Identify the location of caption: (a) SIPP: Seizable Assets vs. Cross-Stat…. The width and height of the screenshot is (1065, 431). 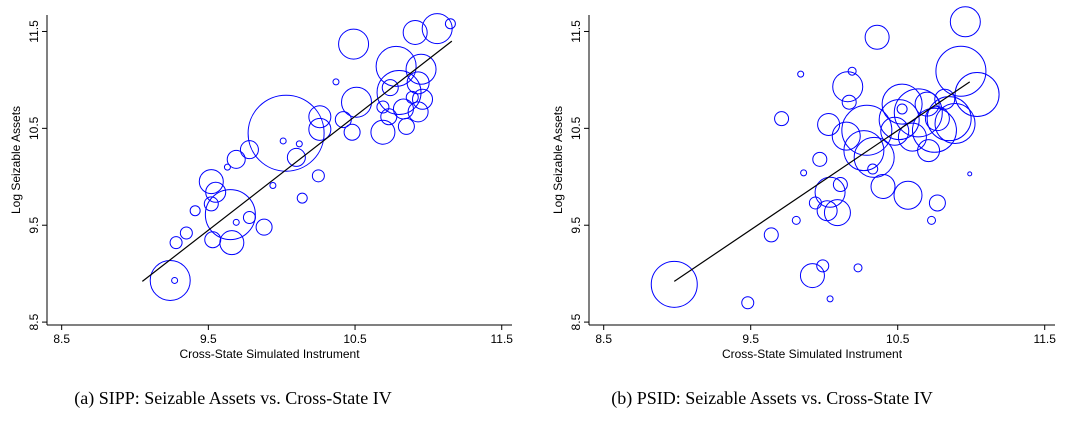
(232, 398).